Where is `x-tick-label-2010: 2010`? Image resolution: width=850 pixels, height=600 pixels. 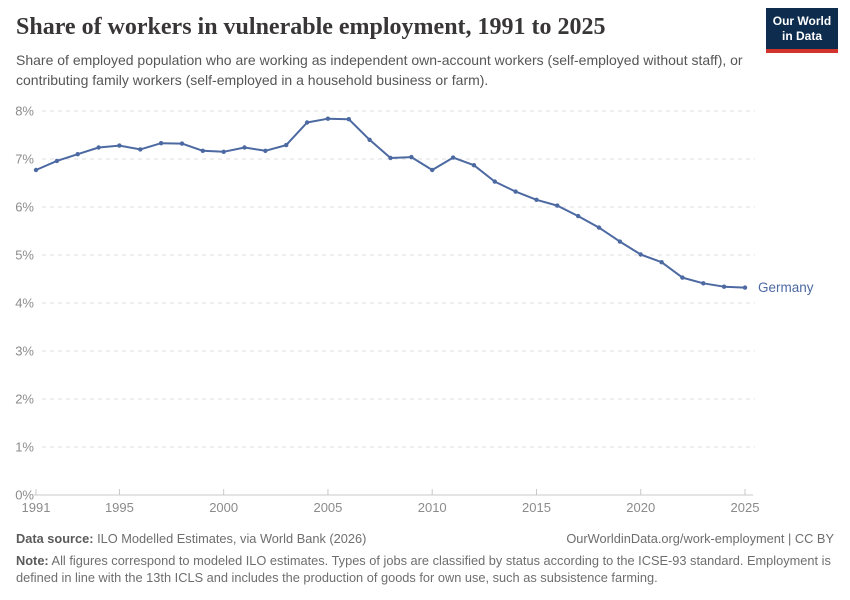
x-tick-label-2010: 2010 is located at coordinates (432, 507).